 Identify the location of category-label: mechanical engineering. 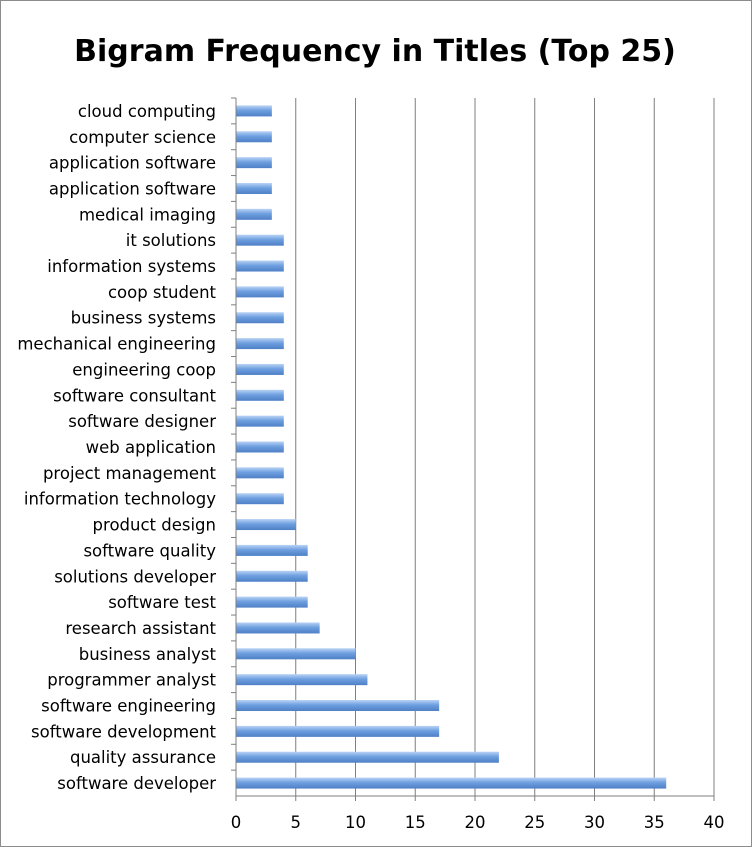
(116, 344).